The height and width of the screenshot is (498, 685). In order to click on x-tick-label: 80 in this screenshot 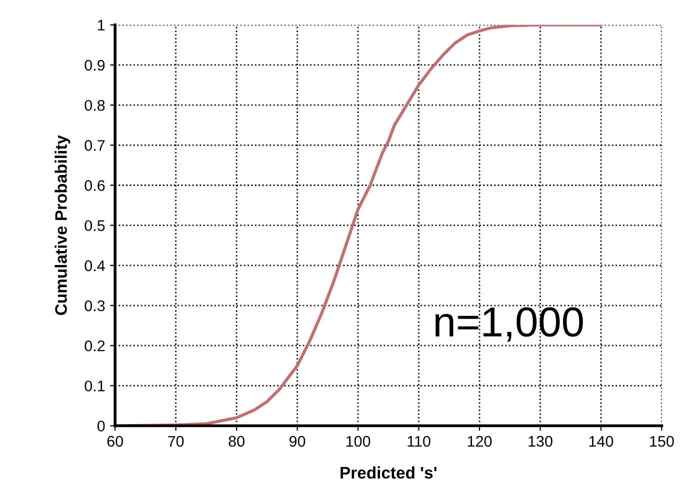, I will do `click(236, 441)`.